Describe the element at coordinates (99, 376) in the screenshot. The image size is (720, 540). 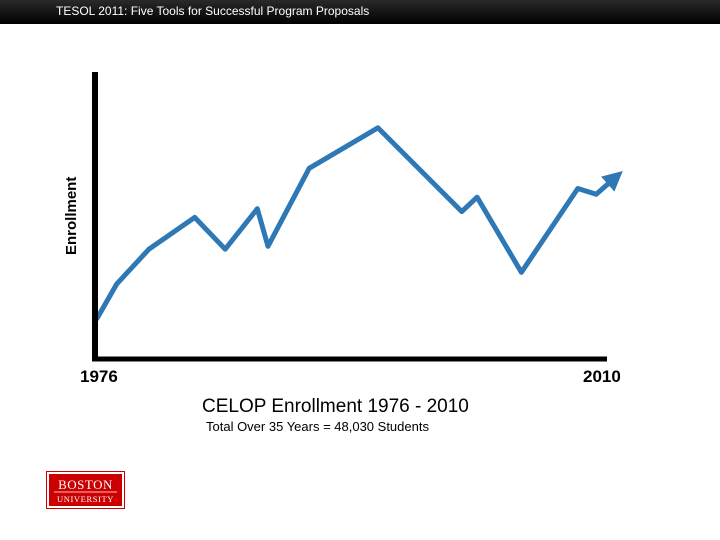
I see `x-tick-label-start: 1976` at that location.